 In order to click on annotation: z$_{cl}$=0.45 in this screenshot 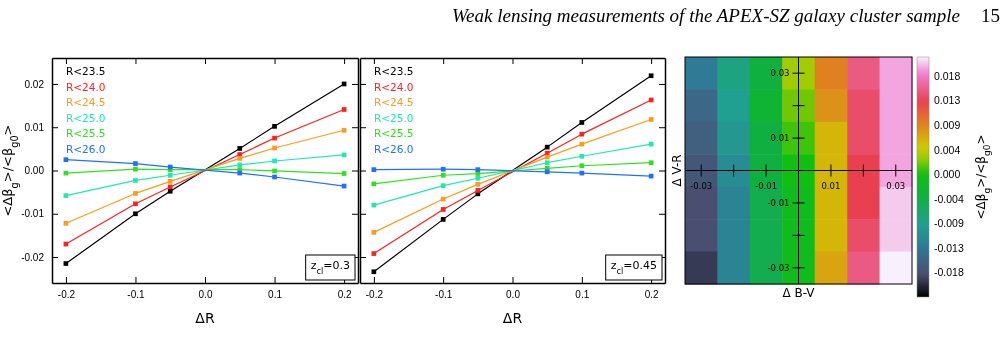, I will do `click(633, 267)`.